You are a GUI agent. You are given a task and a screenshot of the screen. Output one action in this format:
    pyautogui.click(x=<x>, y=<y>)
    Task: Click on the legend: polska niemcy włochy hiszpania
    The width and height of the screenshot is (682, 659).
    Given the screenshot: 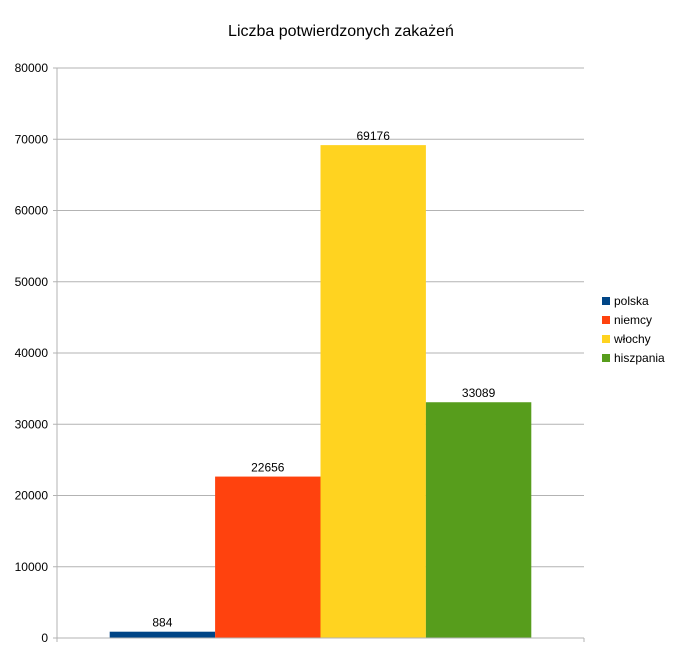 What is the action you would take?
    pyautogui.click(x=633, y=329)
    